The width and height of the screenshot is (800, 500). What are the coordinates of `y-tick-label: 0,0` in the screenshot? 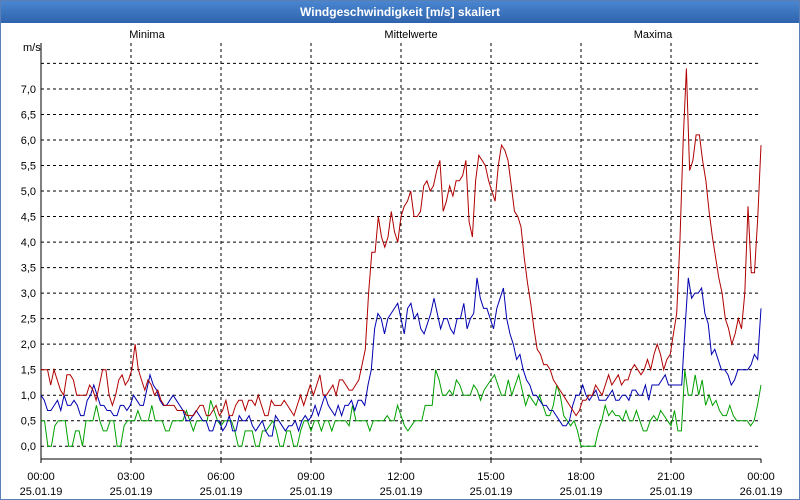 It's located at (28, 447).